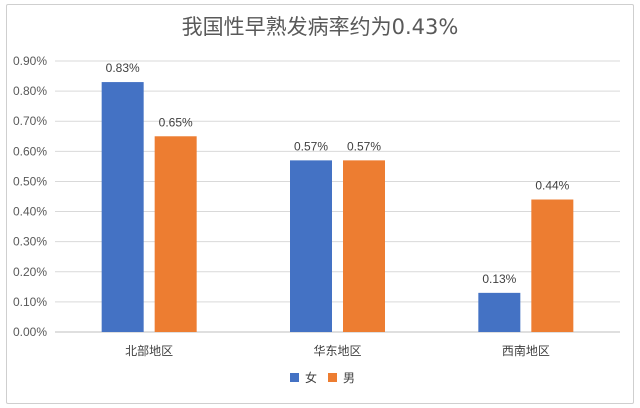 The image size is (640, 408). Describe the element at coordinates (30, 302) in the screenshot. I see `y-tick-label: 0.10%` at that location.